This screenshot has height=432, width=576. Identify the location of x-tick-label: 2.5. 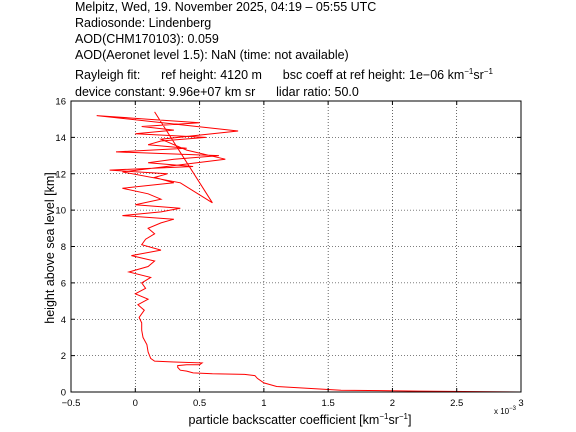
(456, 403).